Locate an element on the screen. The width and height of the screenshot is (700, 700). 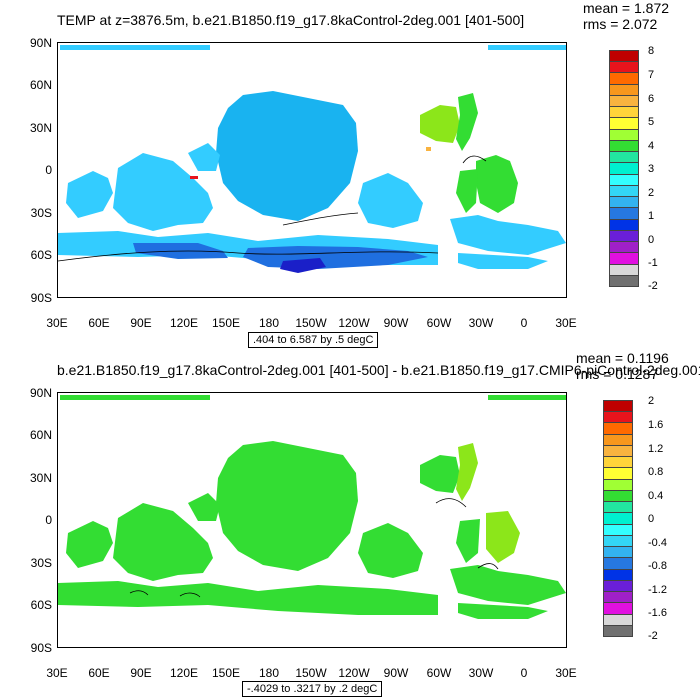
bottom-colorbar is located at coordinates (618, 518).